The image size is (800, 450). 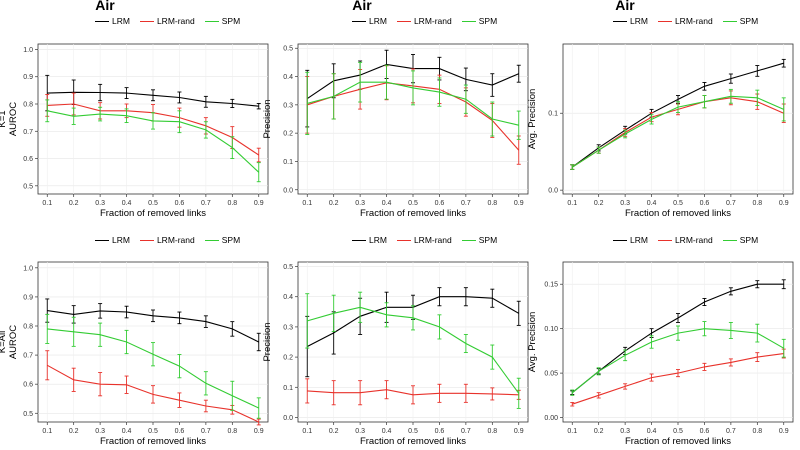 I want to click on legend-label: LRM, so click(x=378, y=240).